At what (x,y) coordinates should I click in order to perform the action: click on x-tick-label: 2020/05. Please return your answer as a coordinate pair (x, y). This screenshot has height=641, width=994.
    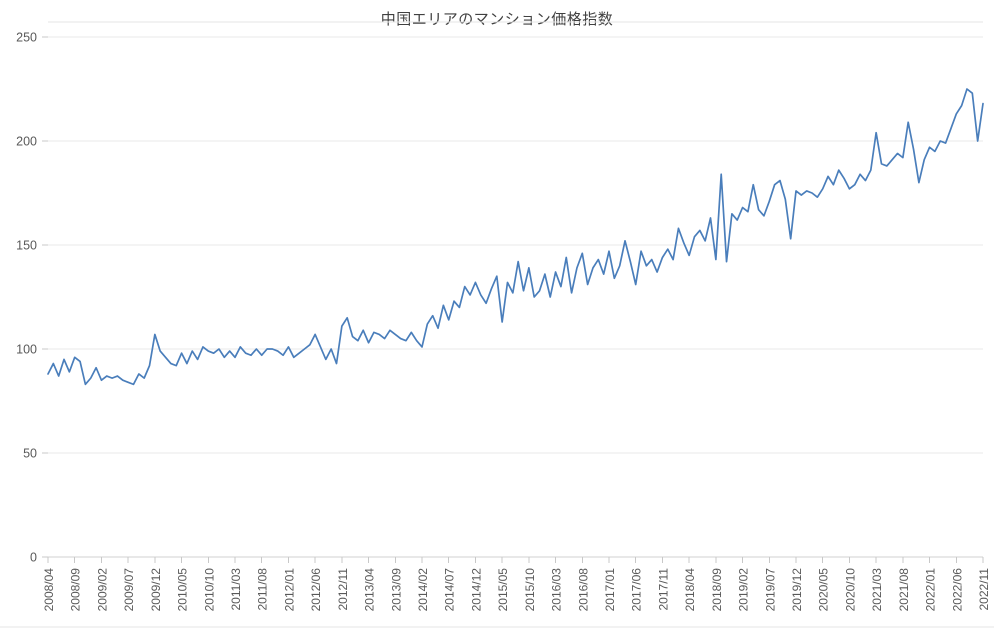
    Looking at the image, I should click on (824, 590).